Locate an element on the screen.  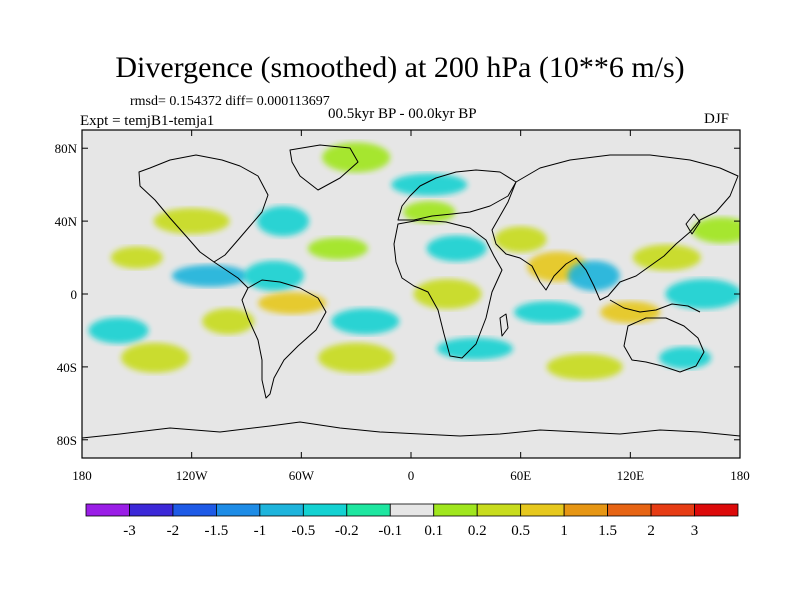
colorbar-label: 2 is located at coordinates (651, 531).